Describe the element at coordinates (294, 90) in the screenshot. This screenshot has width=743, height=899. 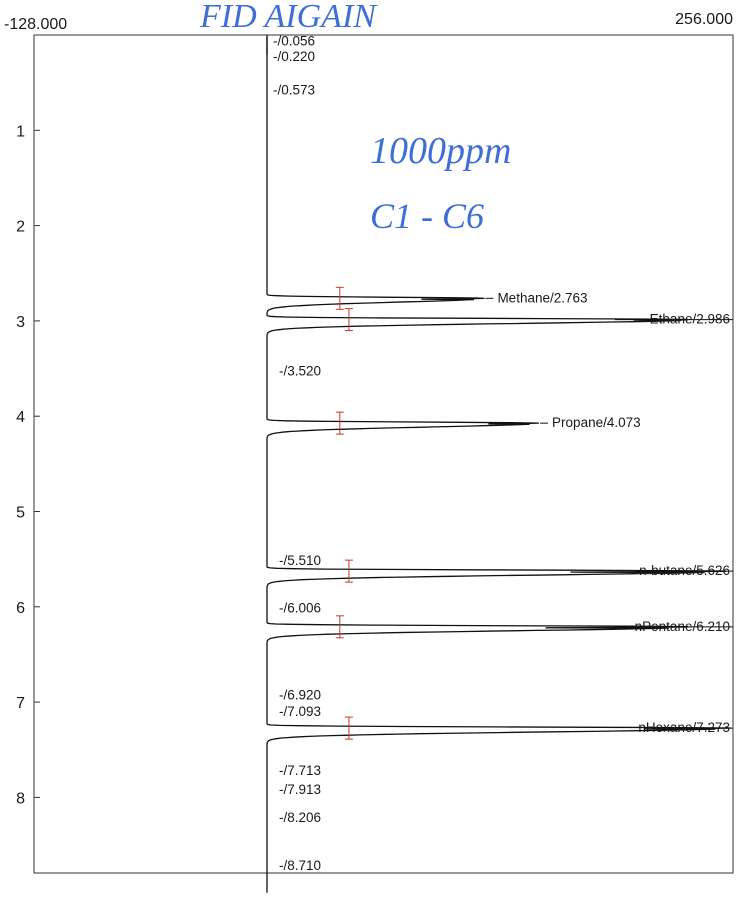
I see `peak-label: -/0.573` at that location.